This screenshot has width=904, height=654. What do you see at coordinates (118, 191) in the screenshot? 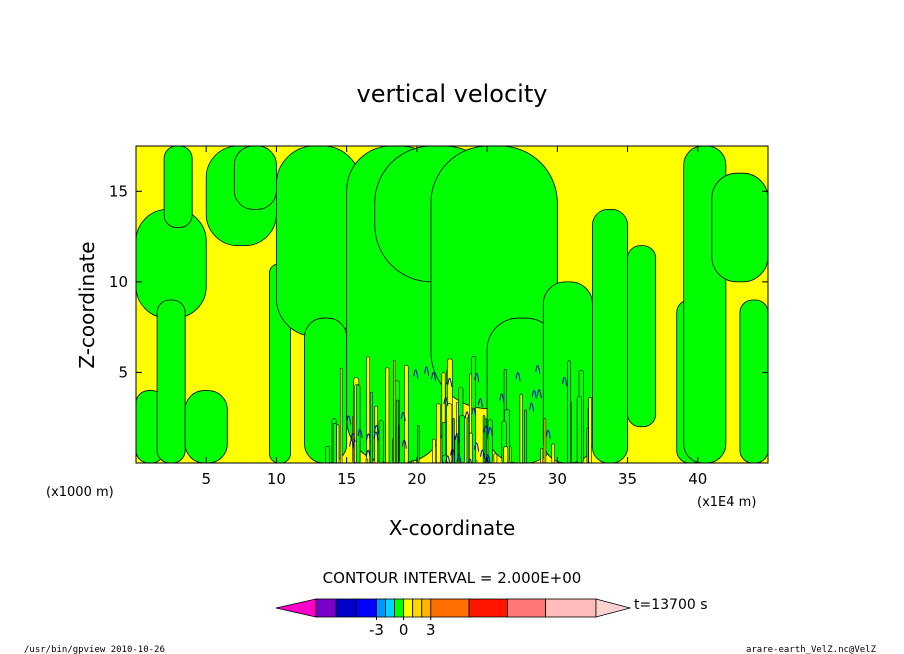
I see `y-tick-label: 15` at bounding box center [118, 191].